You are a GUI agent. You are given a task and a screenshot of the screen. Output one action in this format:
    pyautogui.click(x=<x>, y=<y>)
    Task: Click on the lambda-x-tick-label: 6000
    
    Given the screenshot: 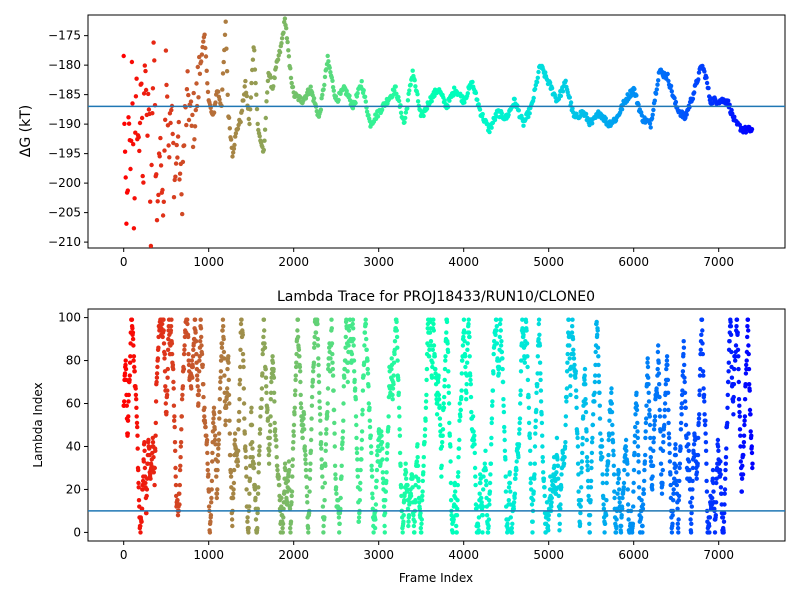 What is the action you would take?
    pyautogui.click(x=633, y=555)
    